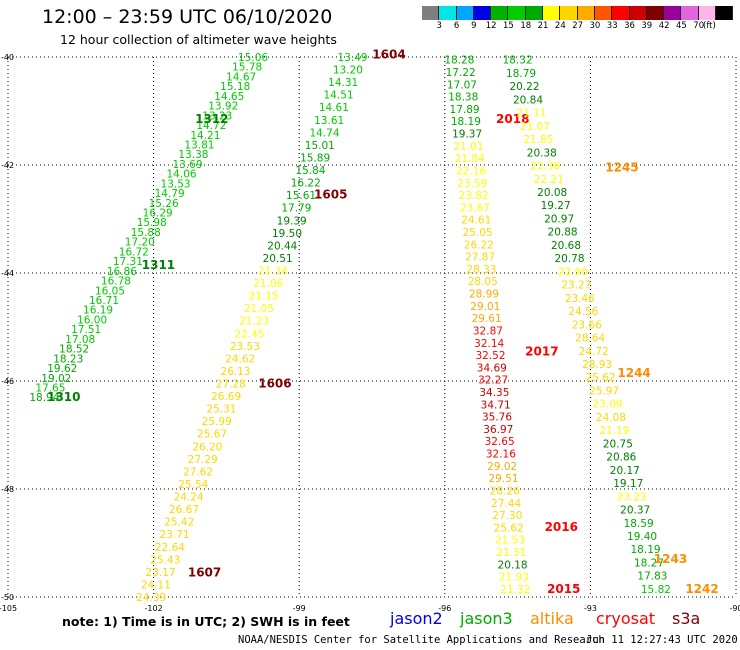  What do you see at coordinates (292, 221) in the screenshot?
I see `wave-height-value: 19.39` at bounding box center [292, 221].